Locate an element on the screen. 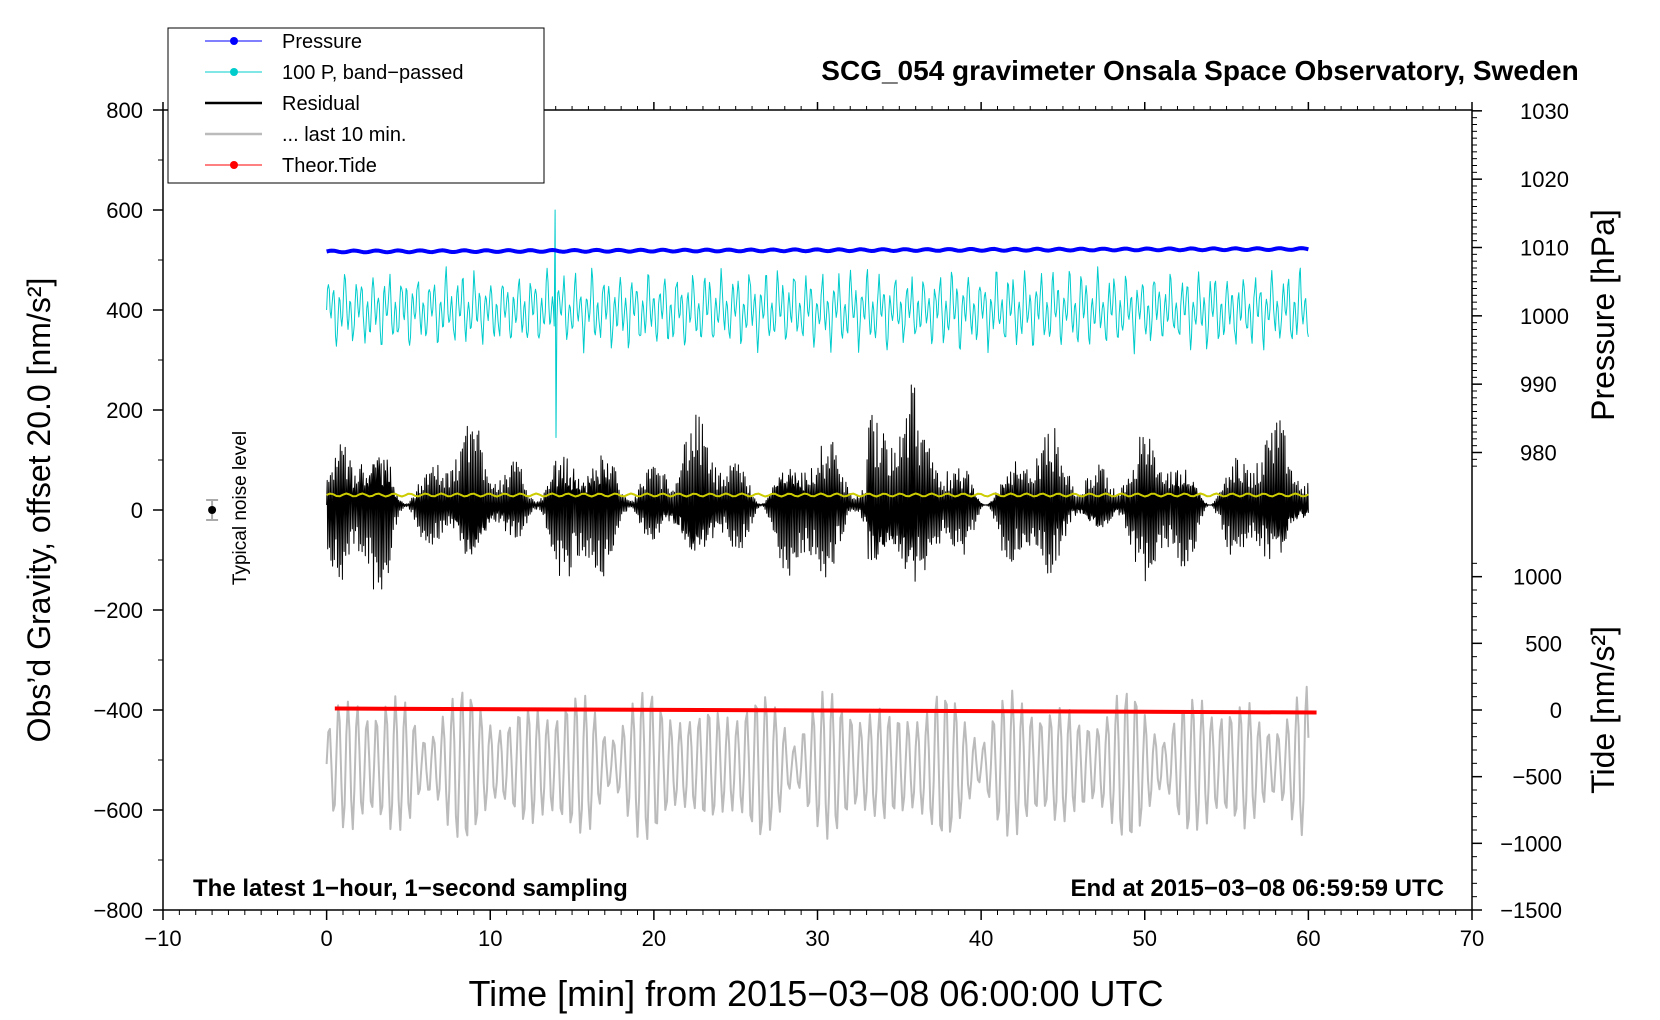 This screenshot has height=1020, width=1660. y-tick-label: 800 is located at coordinates (124, 110).